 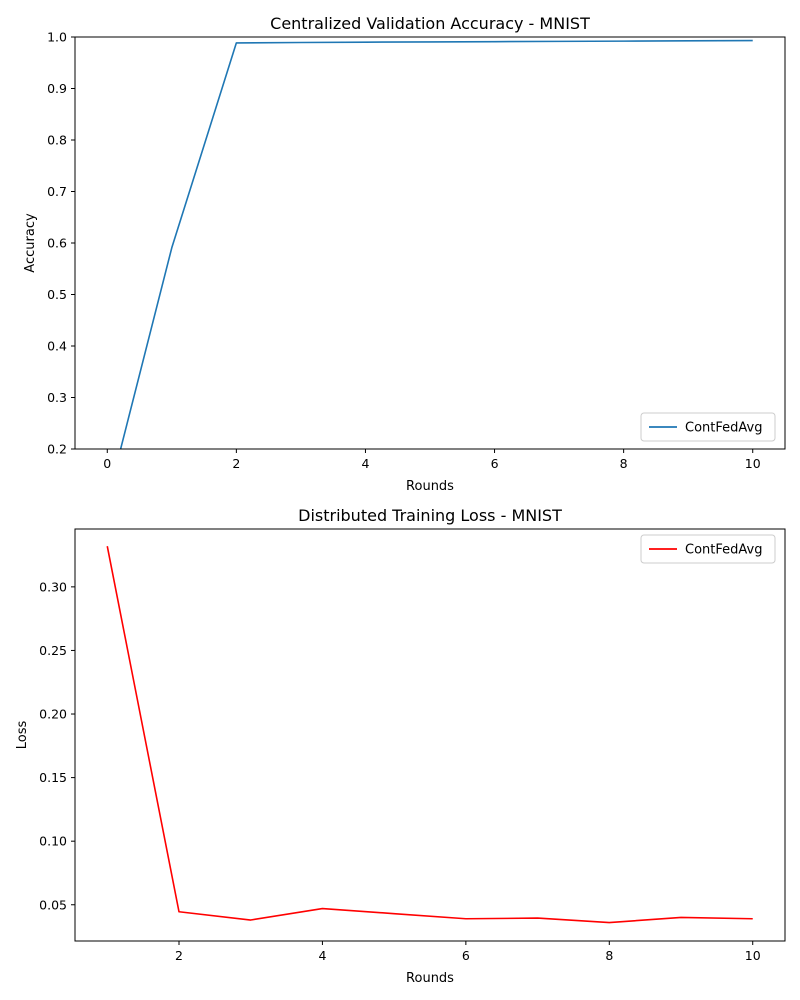 I want to click on y-tick-label: 1.0, so click(x=57, y=37).